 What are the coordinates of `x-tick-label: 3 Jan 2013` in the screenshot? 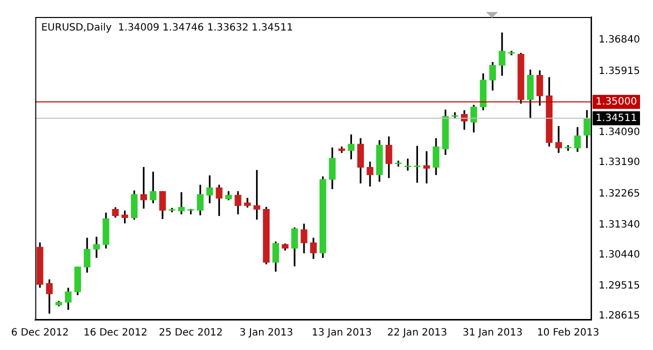 It's located at (266, 333).